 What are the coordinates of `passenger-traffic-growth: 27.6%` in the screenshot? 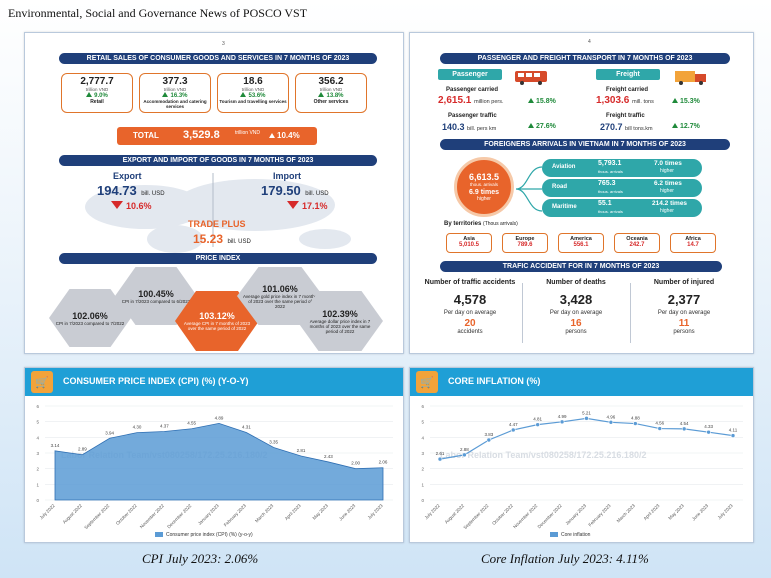 It's located at (542, 126).